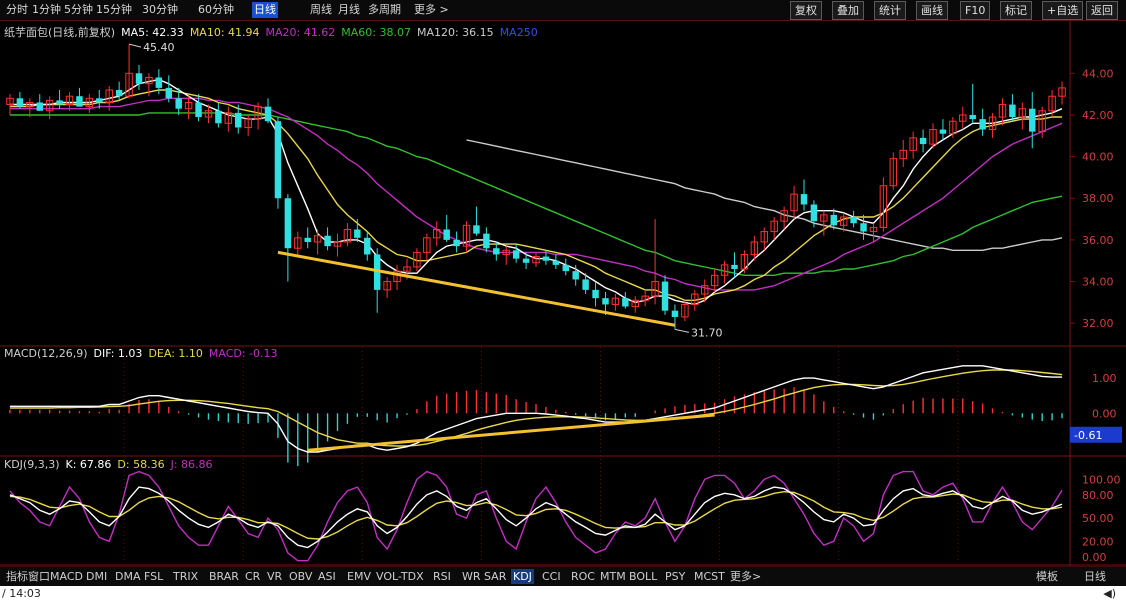 Image resolution: width=1126 pixels, height=602 pixels. Describe the element at coordinates (186, 576) in the screenshot. I see `indicator-tab-6: TRIX` at that location.